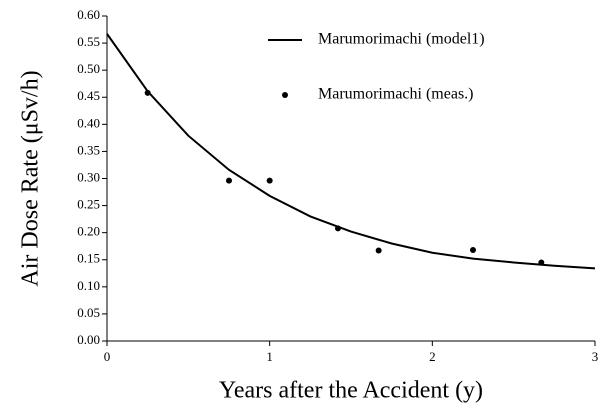 This screenshot has width=601, height=408. I want to click on legend-label: Marumorimachi (meas.), so click(396, 94).